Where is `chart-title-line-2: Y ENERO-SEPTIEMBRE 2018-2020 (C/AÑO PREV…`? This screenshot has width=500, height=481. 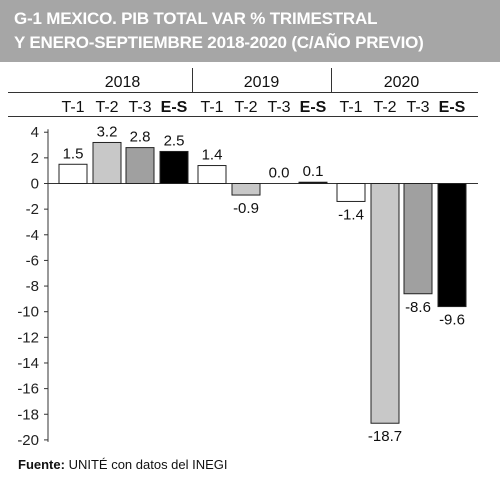
chart-title-line-2: Y ENERO-SEPTIEMBRE 2018-2020 (C/AÑO PREV… is located at coordinates (219, 42).